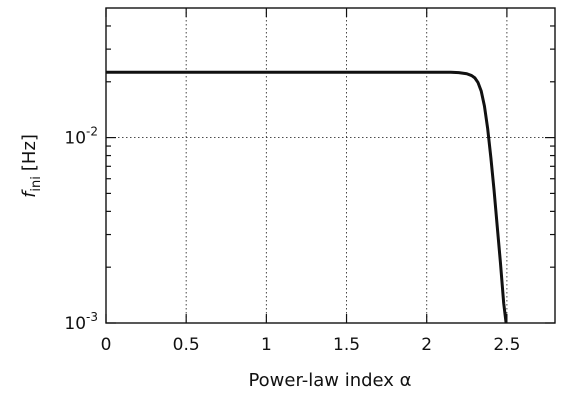 The image size is (566, 394). I want to click on y-tick-labels: 10⁻³ 10⁻², so click(81, 229).